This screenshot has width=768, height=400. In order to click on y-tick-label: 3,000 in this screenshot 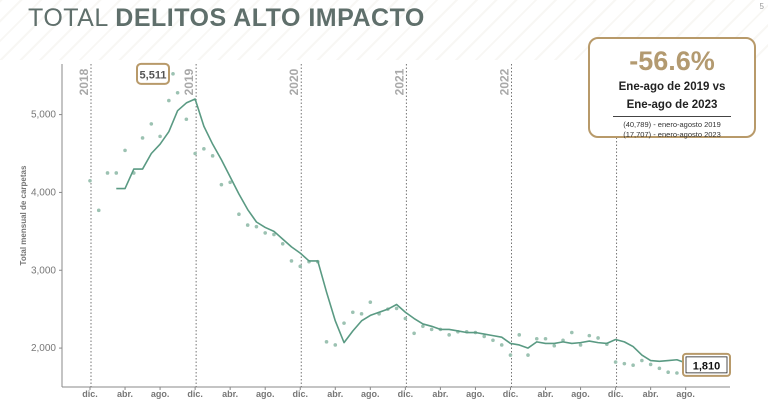, I will do `click(43, 270)`.